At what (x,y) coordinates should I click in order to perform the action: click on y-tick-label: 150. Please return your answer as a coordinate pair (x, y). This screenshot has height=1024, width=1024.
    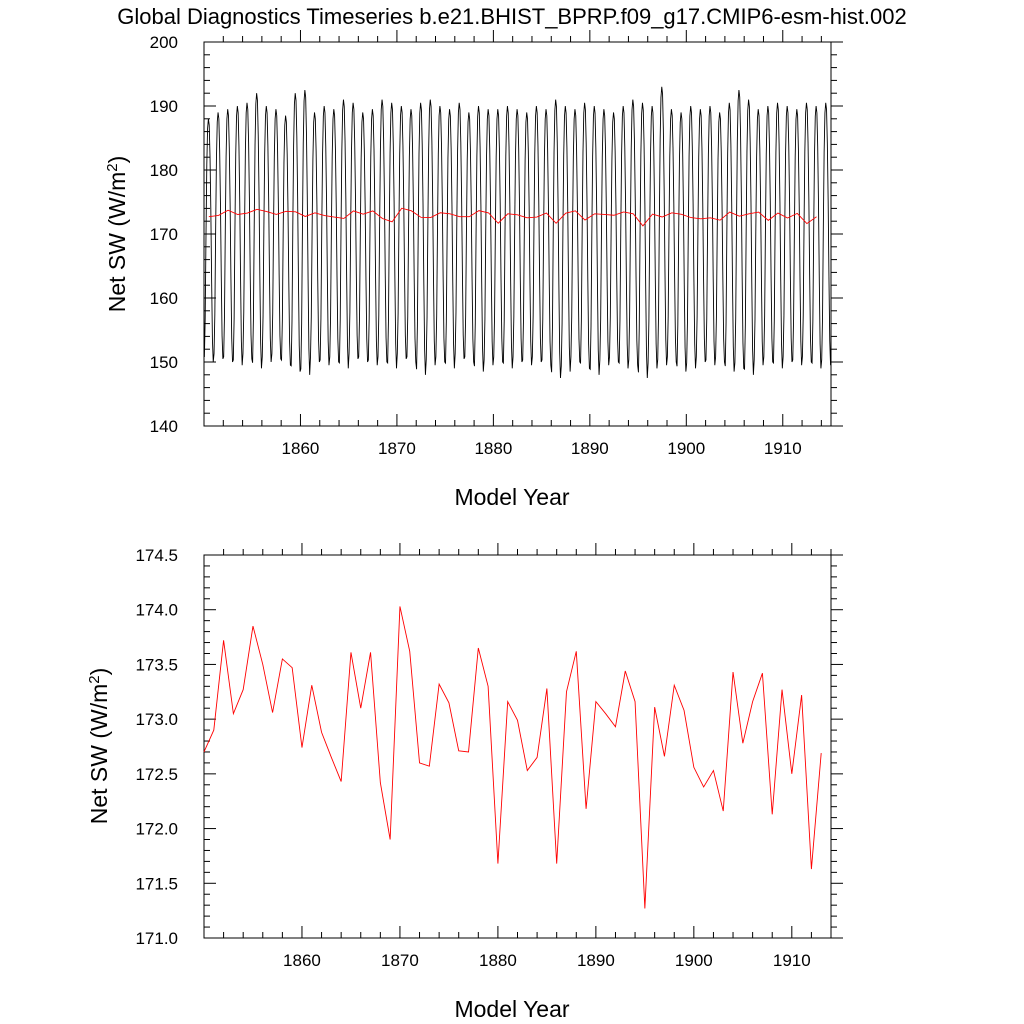
    Looking at the image, I should click on (164, 362).